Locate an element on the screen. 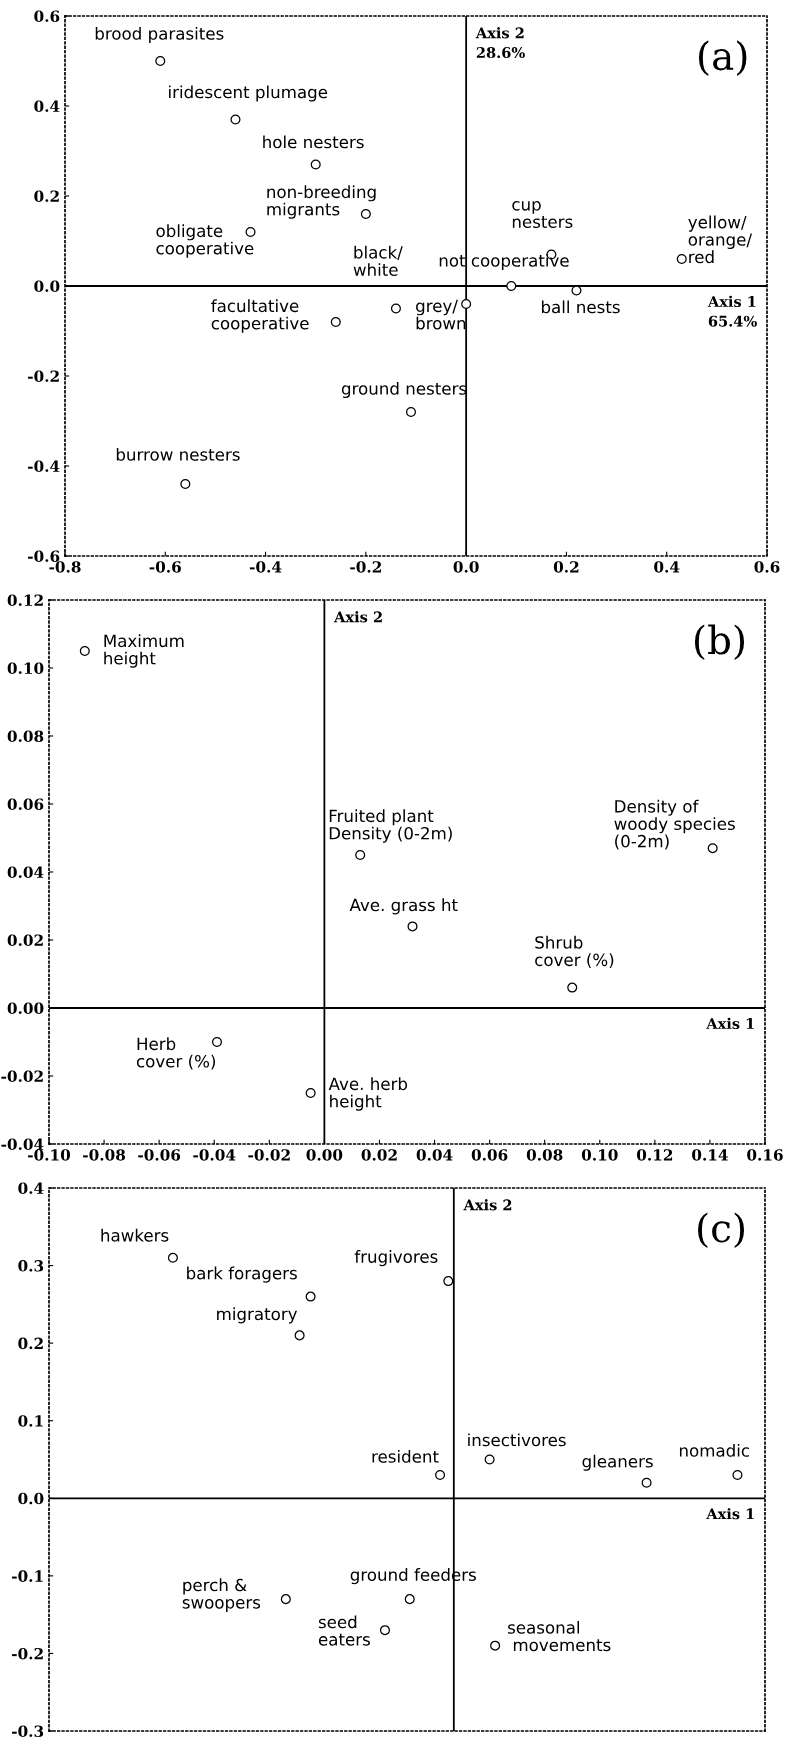 The width and height of the screenshot is (792, 1745). x-tick-label: 0.0 is located at coordinates (466, 567).